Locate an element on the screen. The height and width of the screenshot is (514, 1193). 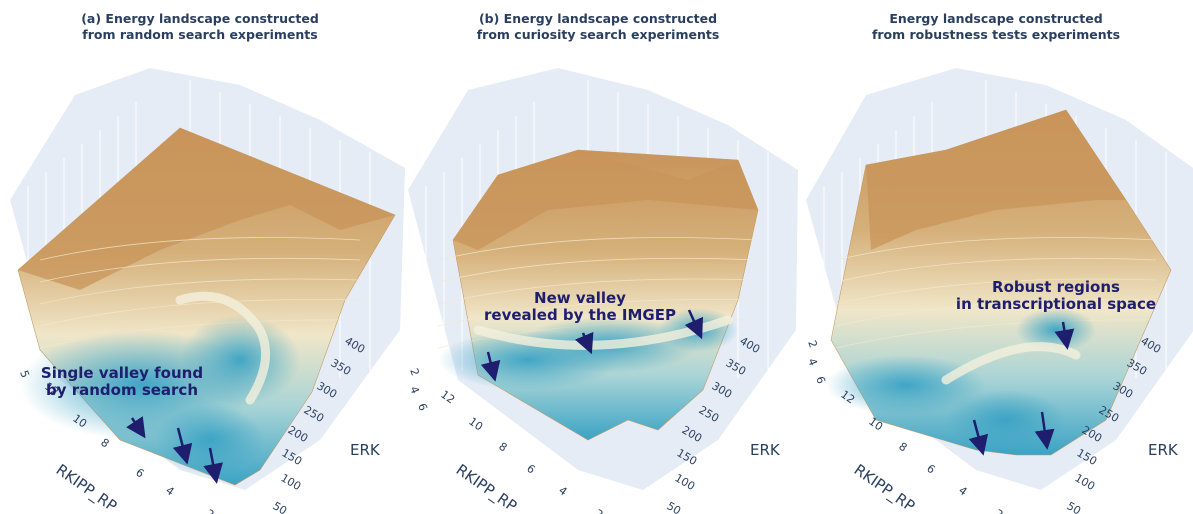
x-tick-label: 10 is located at coordinates (475, 424).